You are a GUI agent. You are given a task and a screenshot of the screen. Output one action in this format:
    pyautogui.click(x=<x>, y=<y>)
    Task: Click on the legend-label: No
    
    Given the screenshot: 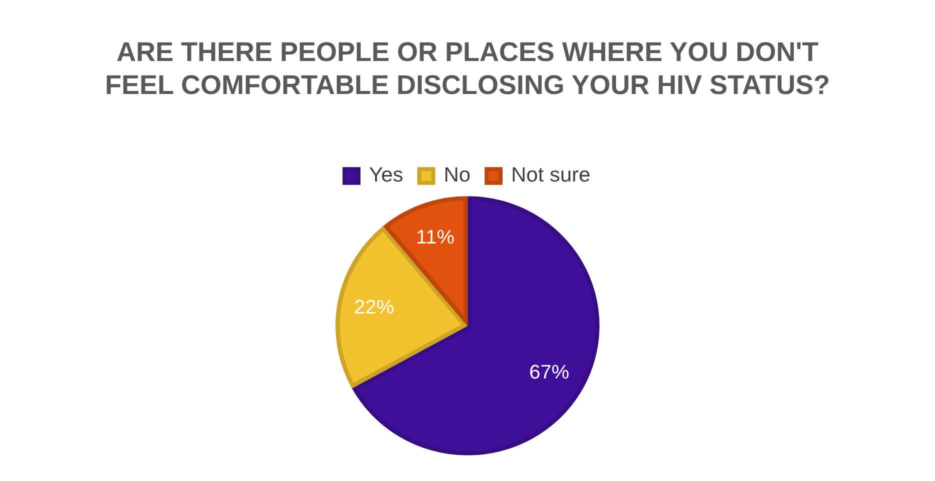 What is the action you would take?
    pyautogui.click(x=457, y=175)
    